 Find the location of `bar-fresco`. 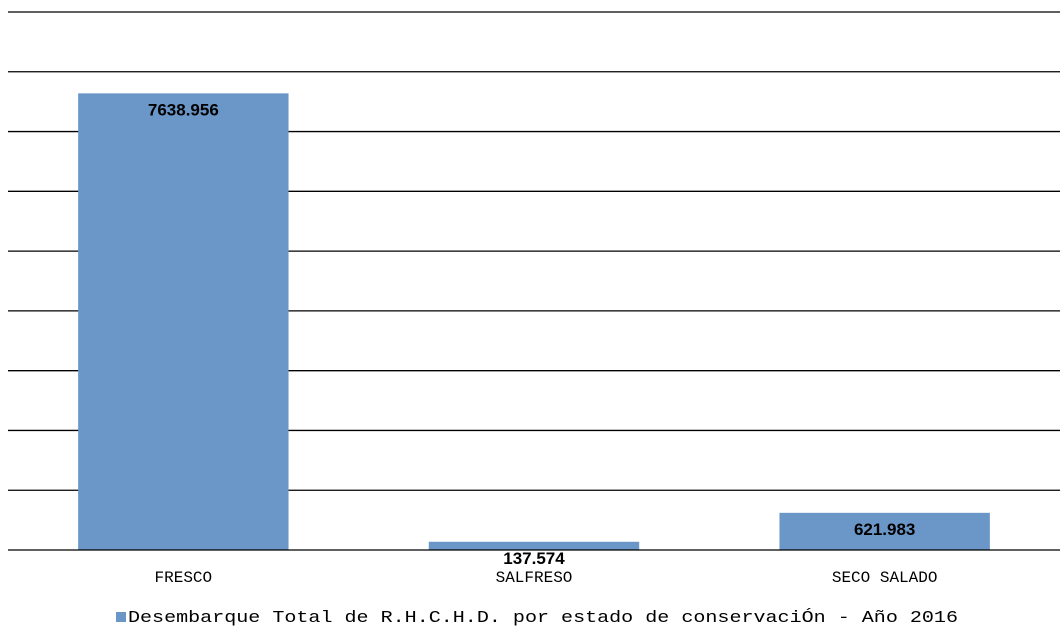

bar-fresco is located at coordinates (183, 322).